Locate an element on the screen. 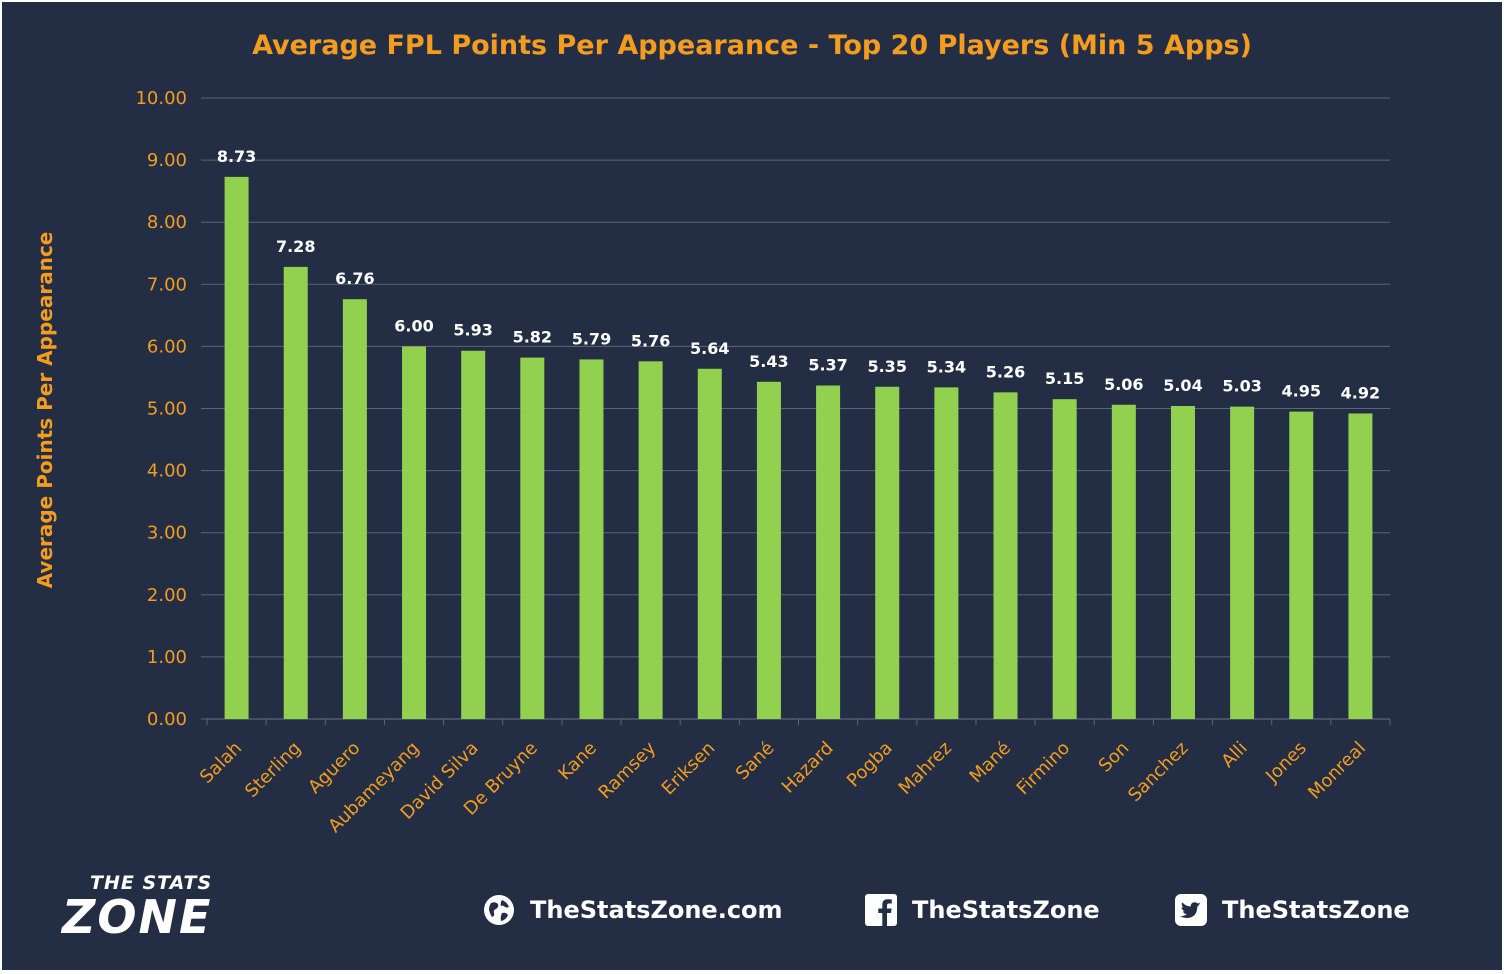 This screenshot has width=1504, height=974. y-tick-label: 1.00 is located at coordinates (167, 657).